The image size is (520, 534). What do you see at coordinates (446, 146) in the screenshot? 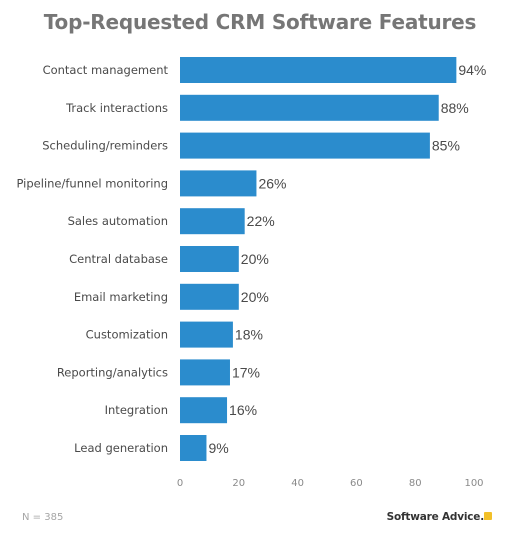
I see `data-label: 85%` at bounding box center [446, 146].